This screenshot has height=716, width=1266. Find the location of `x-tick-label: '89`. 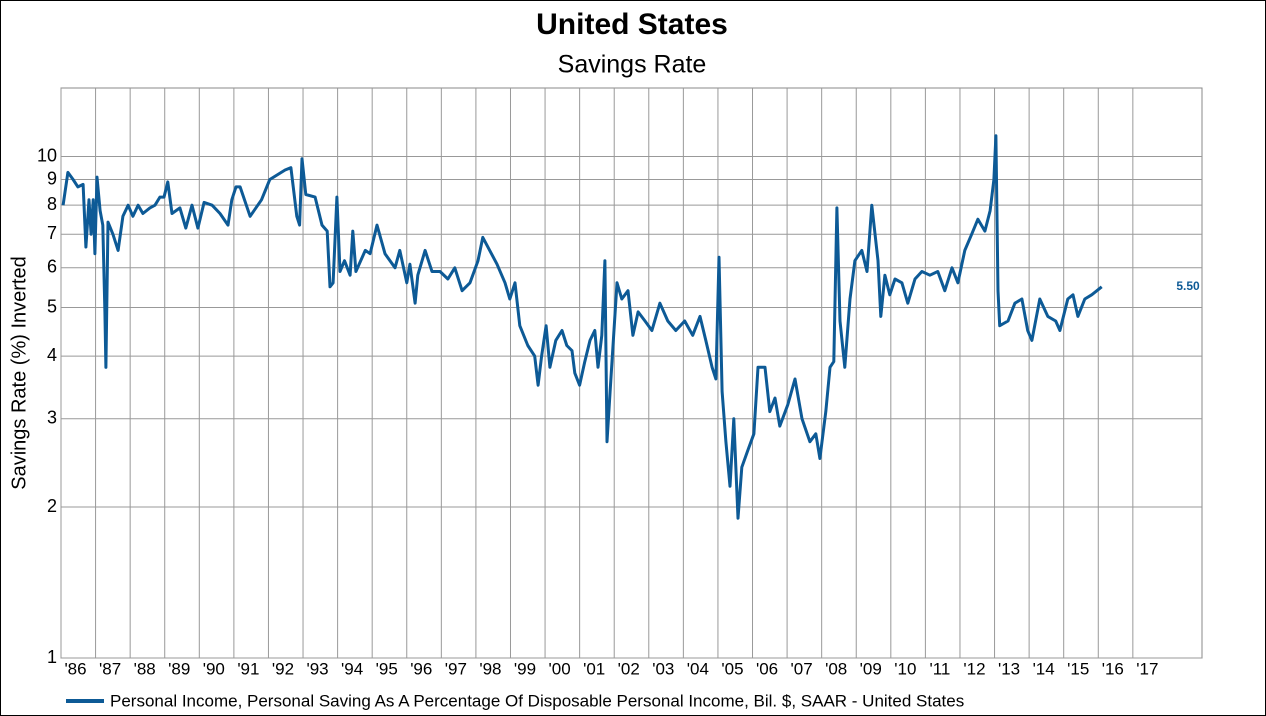

x-tick-label: '89 is located at coordinates (179, 668).